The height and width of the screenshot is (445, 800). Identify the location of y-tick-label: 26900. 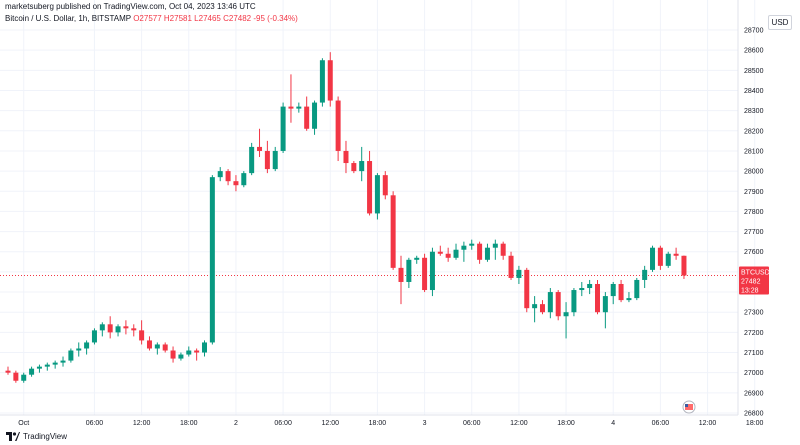
(754, 393).